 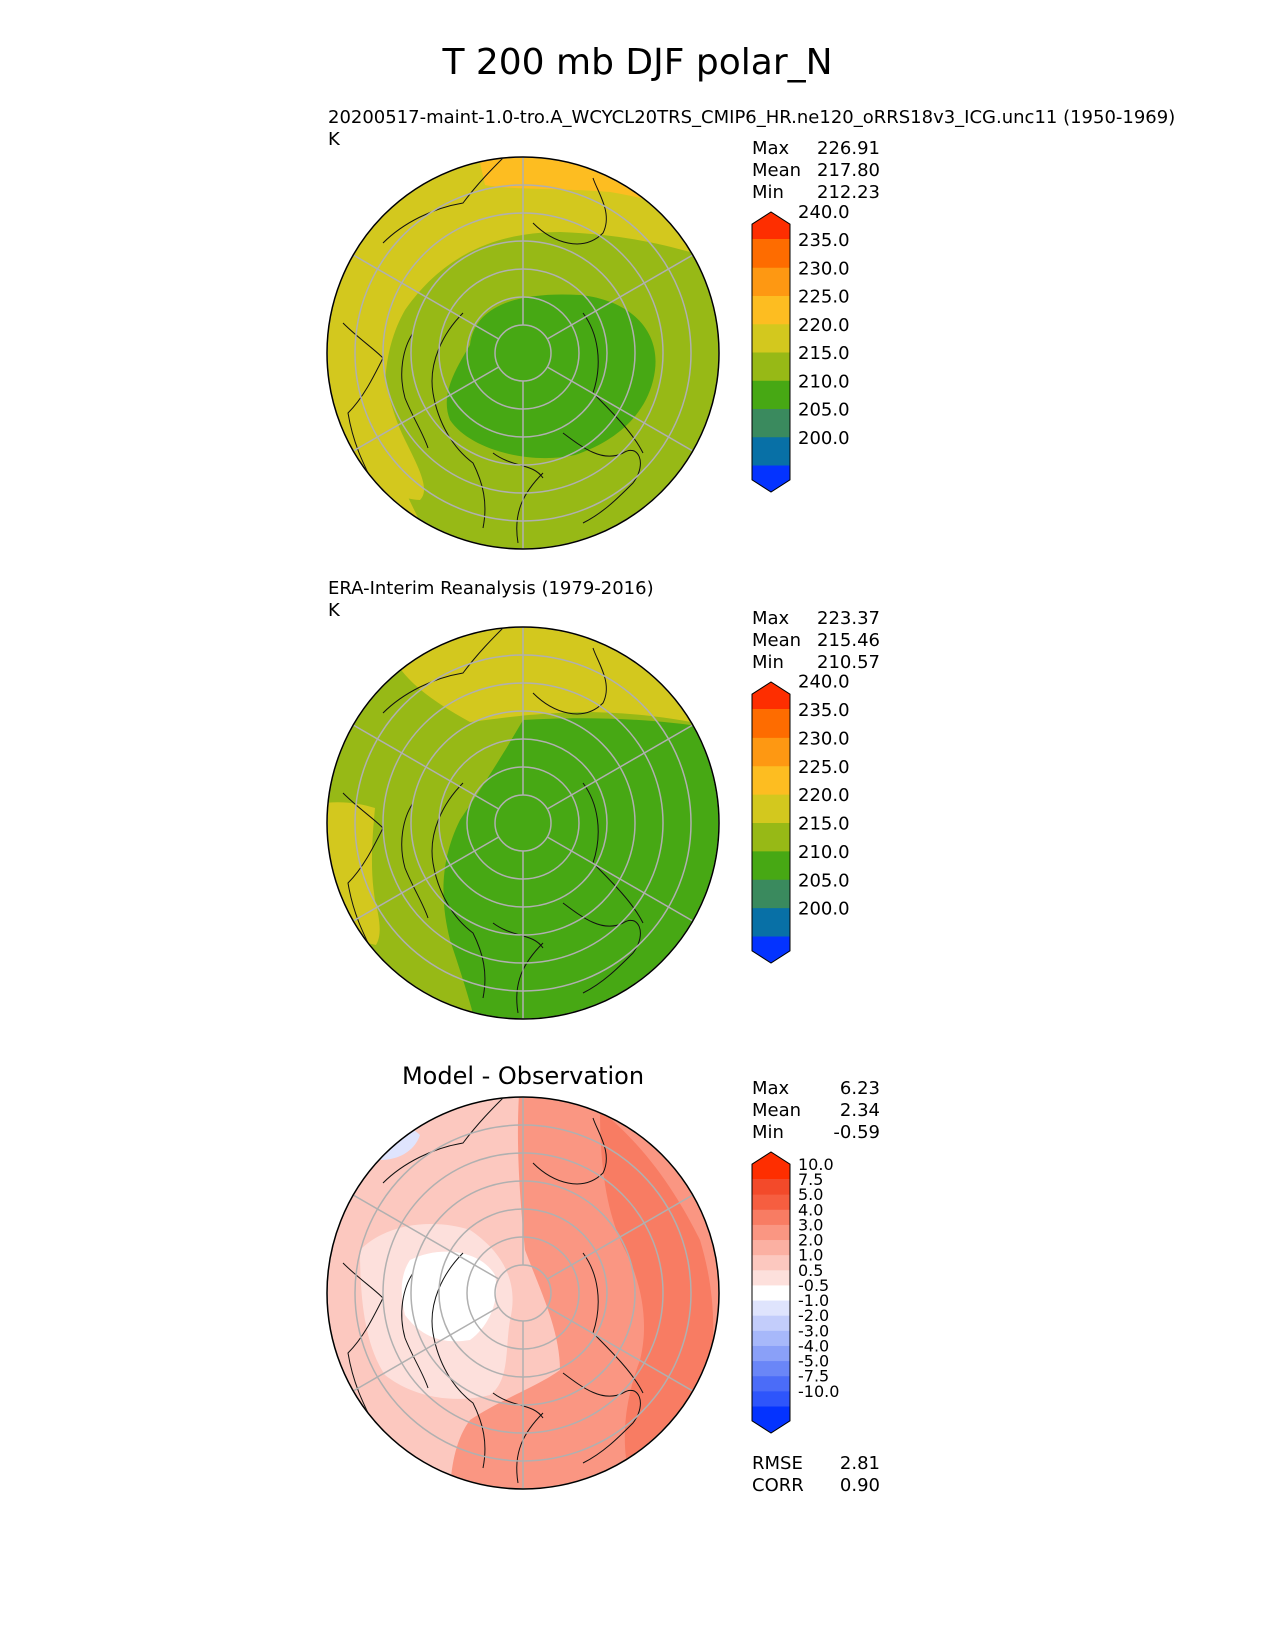 I want to click on colorbar-tick-label: -7.5, so click(x=813, y=1376).